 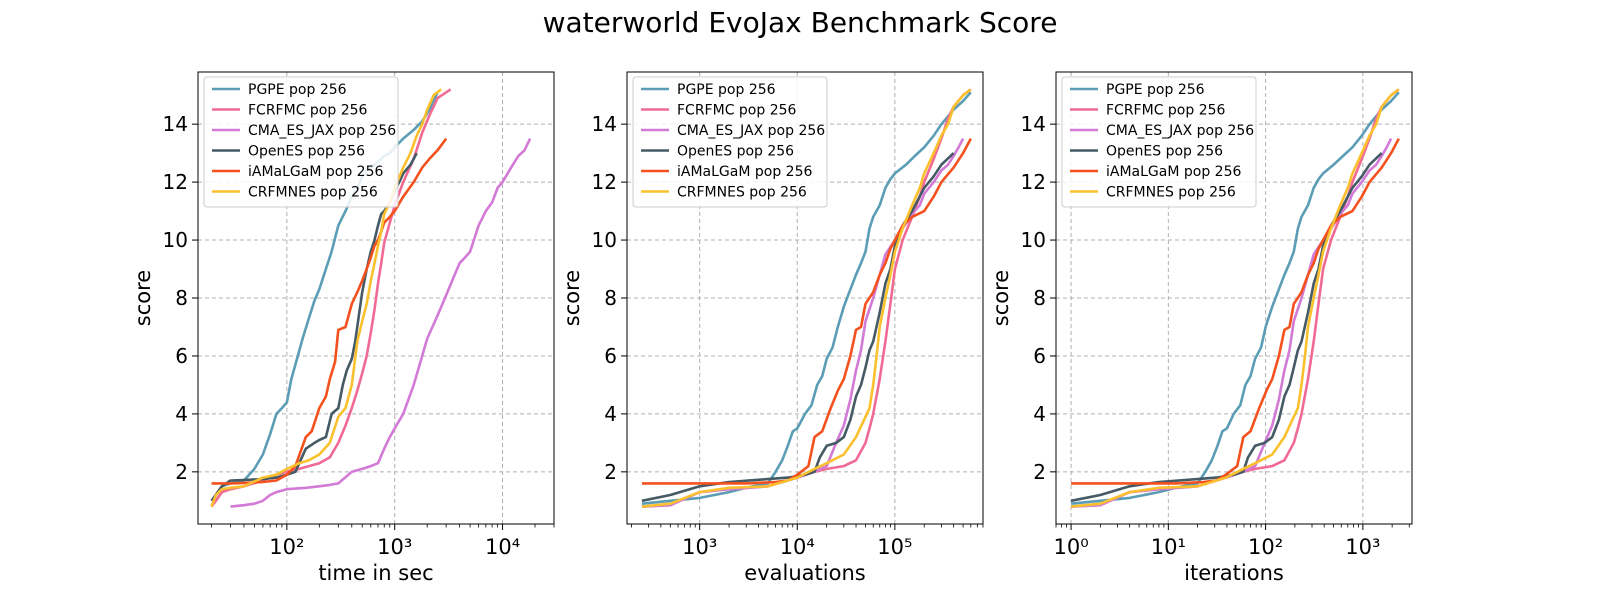 I want to click on x-axis-label: iterations, so click(x=1234, y=573).